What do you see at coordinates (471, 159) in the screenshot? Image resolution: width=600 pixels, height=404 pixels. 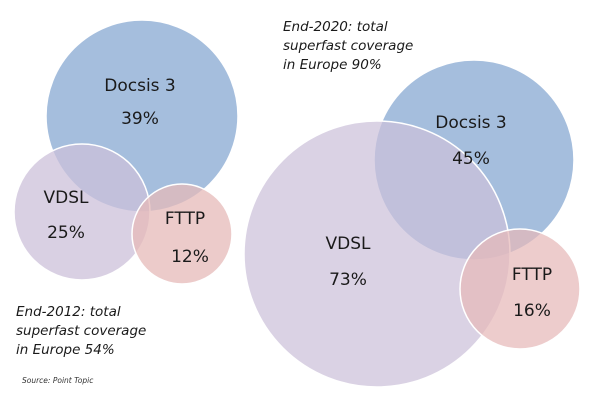 I see `label-2020-docsis-value: 45%` at bounding box center [471, 159].